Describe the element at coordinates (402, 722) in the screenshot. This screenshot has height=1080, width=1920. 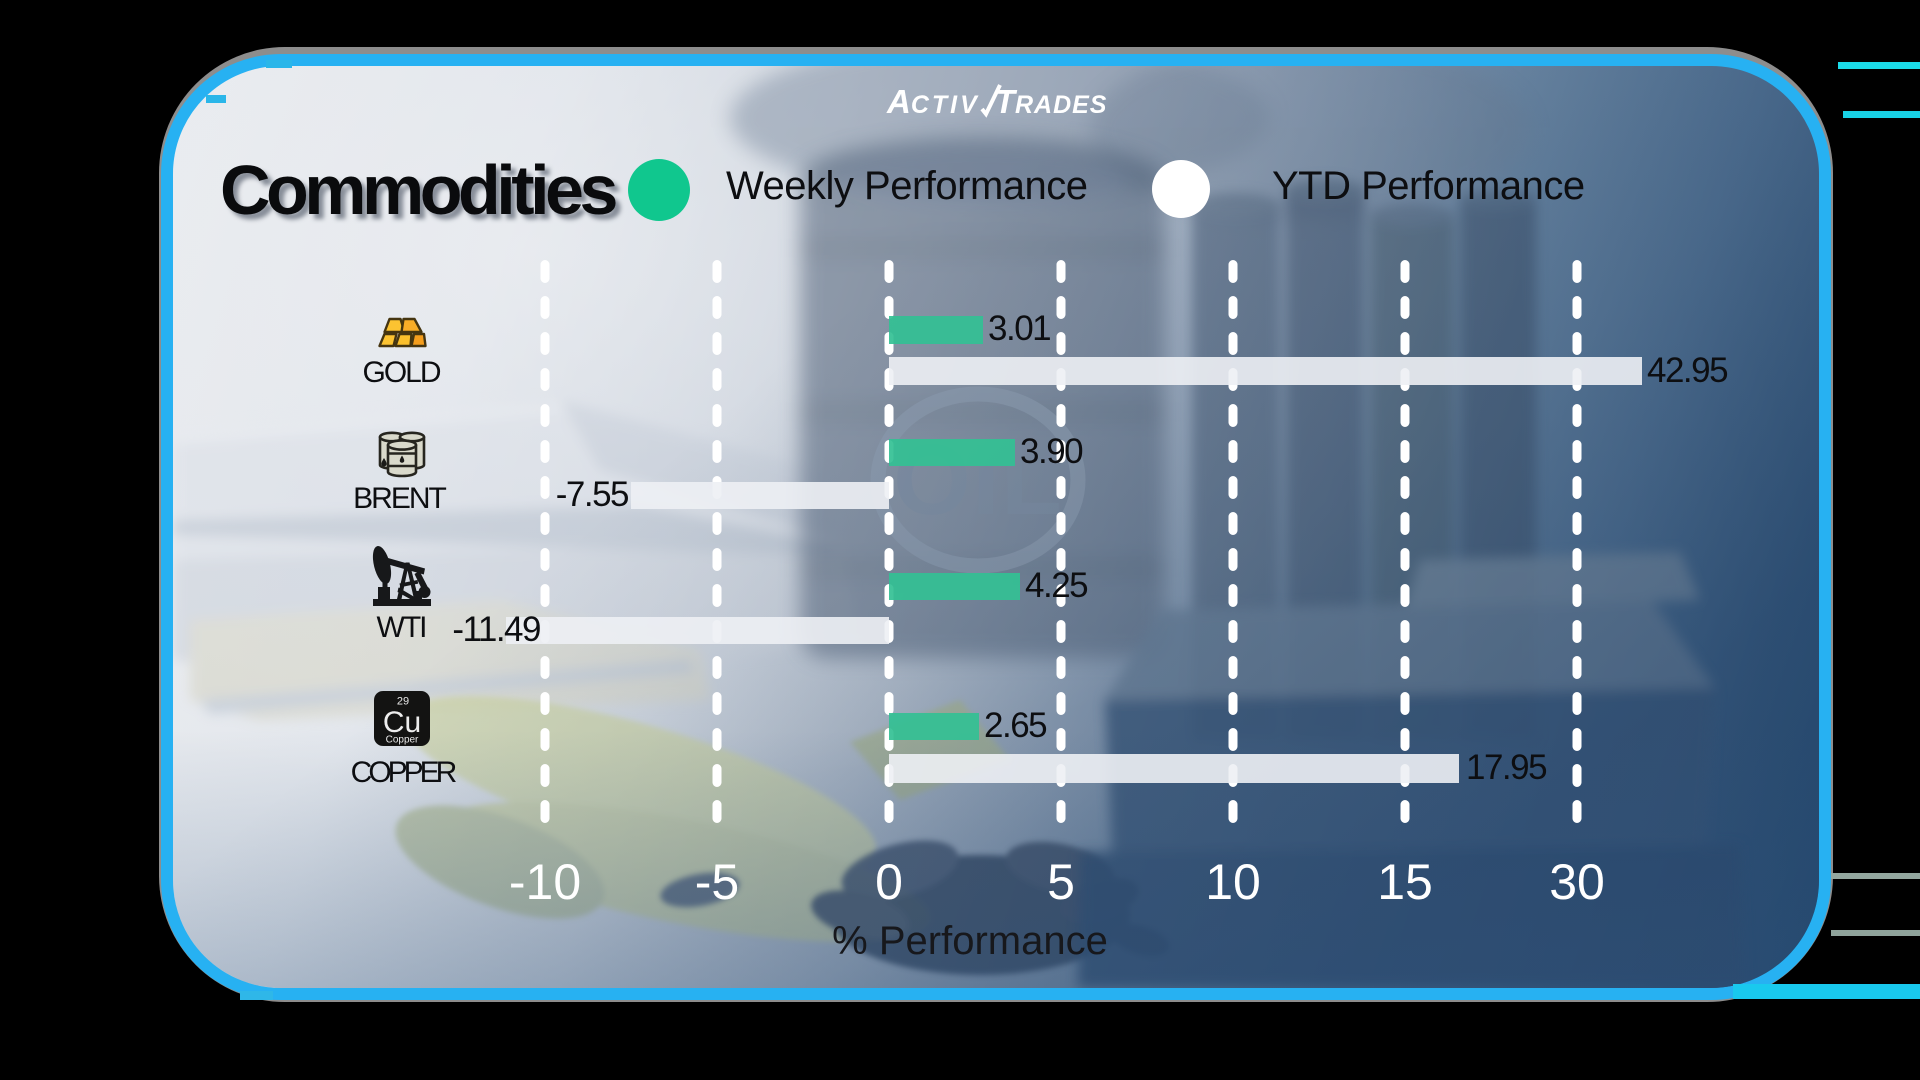
I see `svg-text: Cu` at that location.